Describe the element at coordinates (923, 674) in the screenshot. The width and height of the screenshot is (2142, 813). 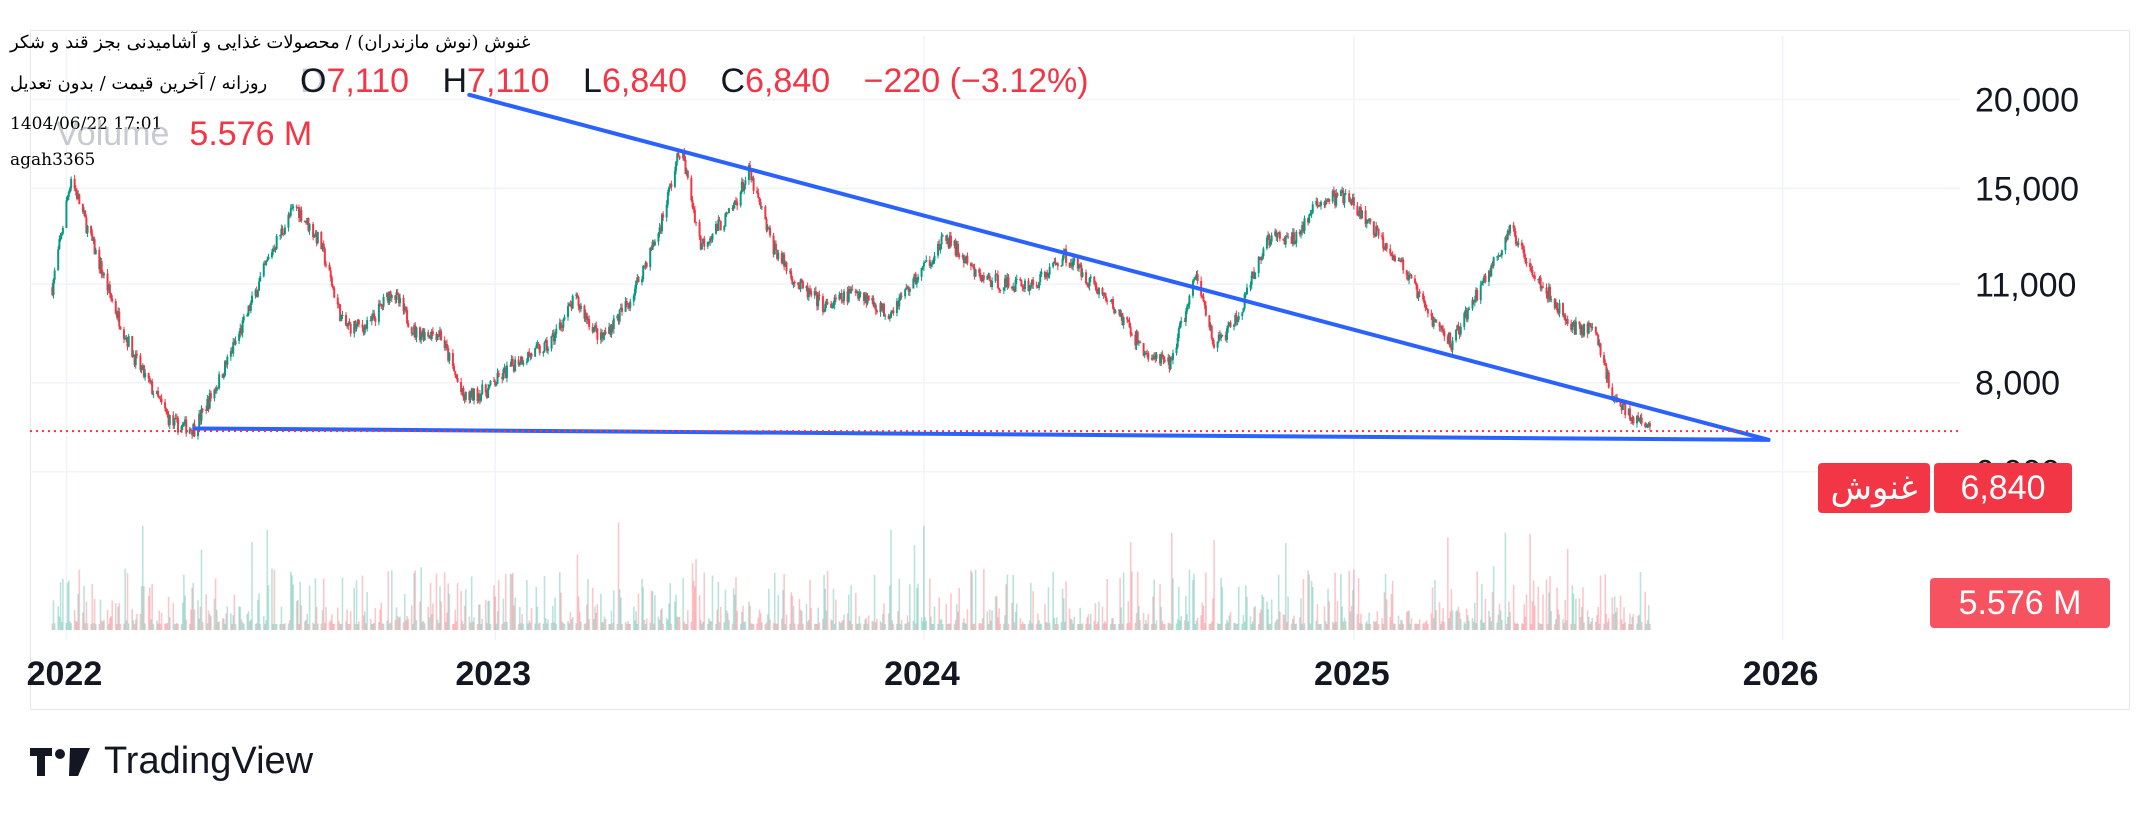
I see `x-axis: 2022 2023 2024 2025 2026` at that location.